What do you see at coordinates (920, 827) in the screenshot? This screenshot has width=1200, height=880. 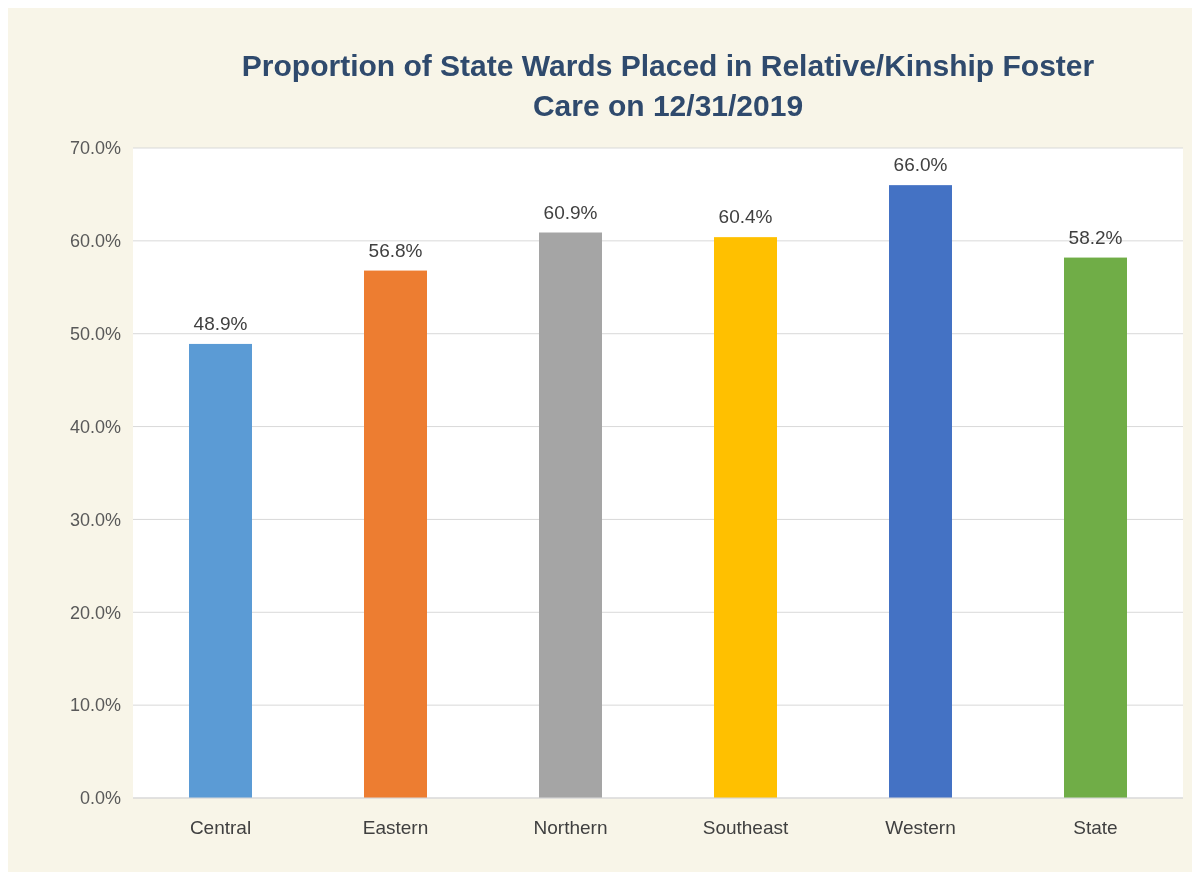 I see `x-tick-label: Western` at bounding box center [920, 827].